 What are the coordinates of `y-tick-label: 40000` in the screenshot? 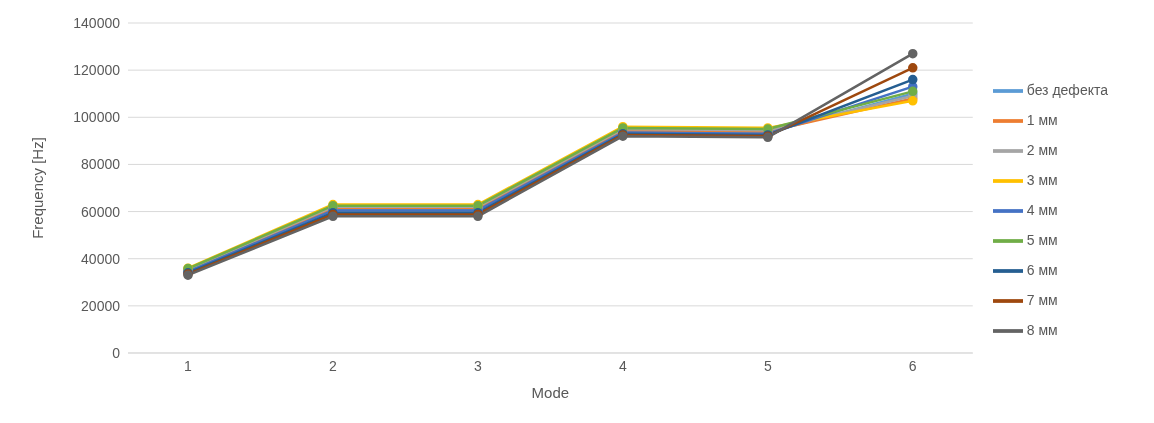 It's located at (101, 258).